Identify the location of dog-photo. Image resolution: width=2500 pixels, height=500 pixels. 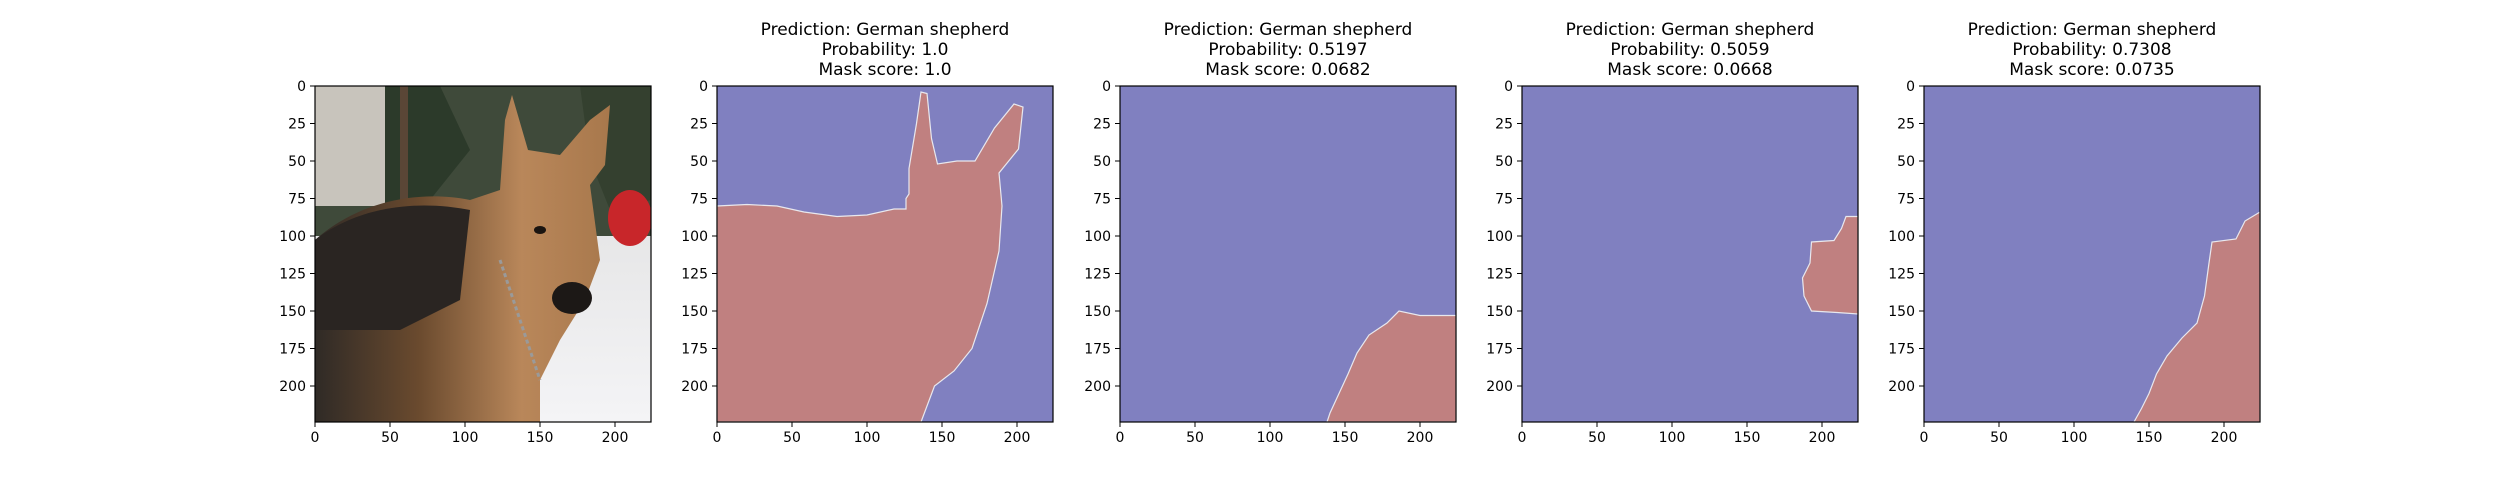
(483, 254).